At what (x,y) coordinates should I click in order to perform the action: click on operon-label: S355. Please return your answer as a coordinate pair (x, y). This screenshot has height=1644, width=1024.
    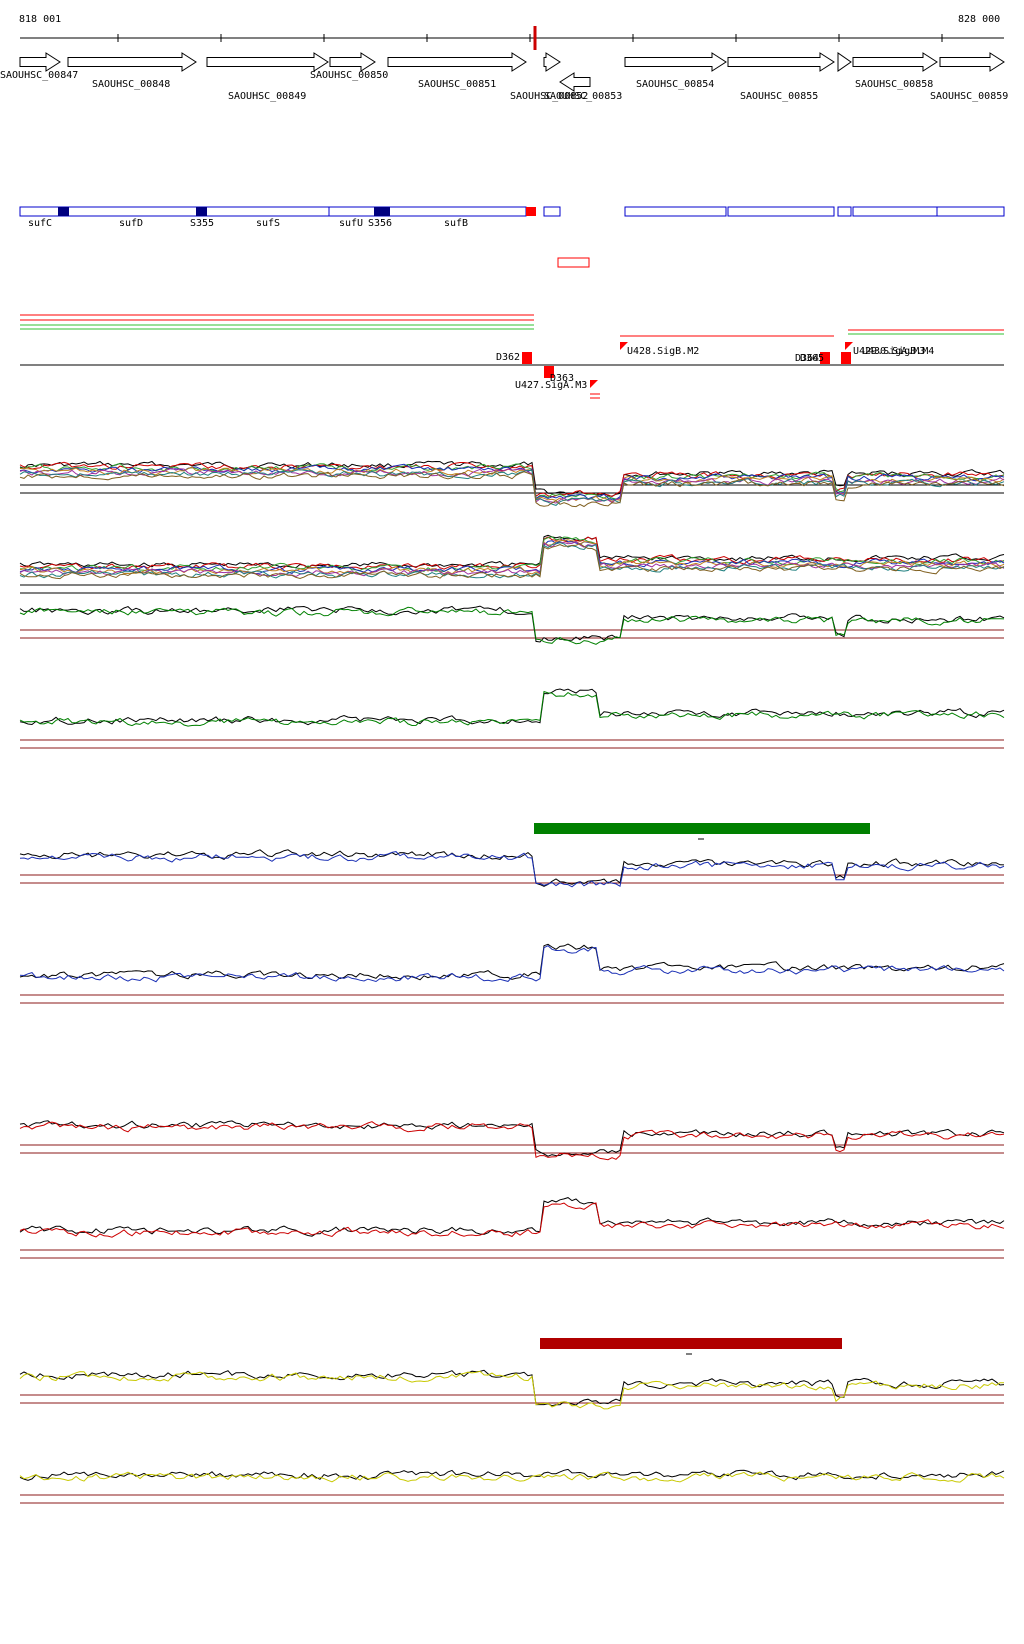
    Looking at the image, I should click on (202, 223).